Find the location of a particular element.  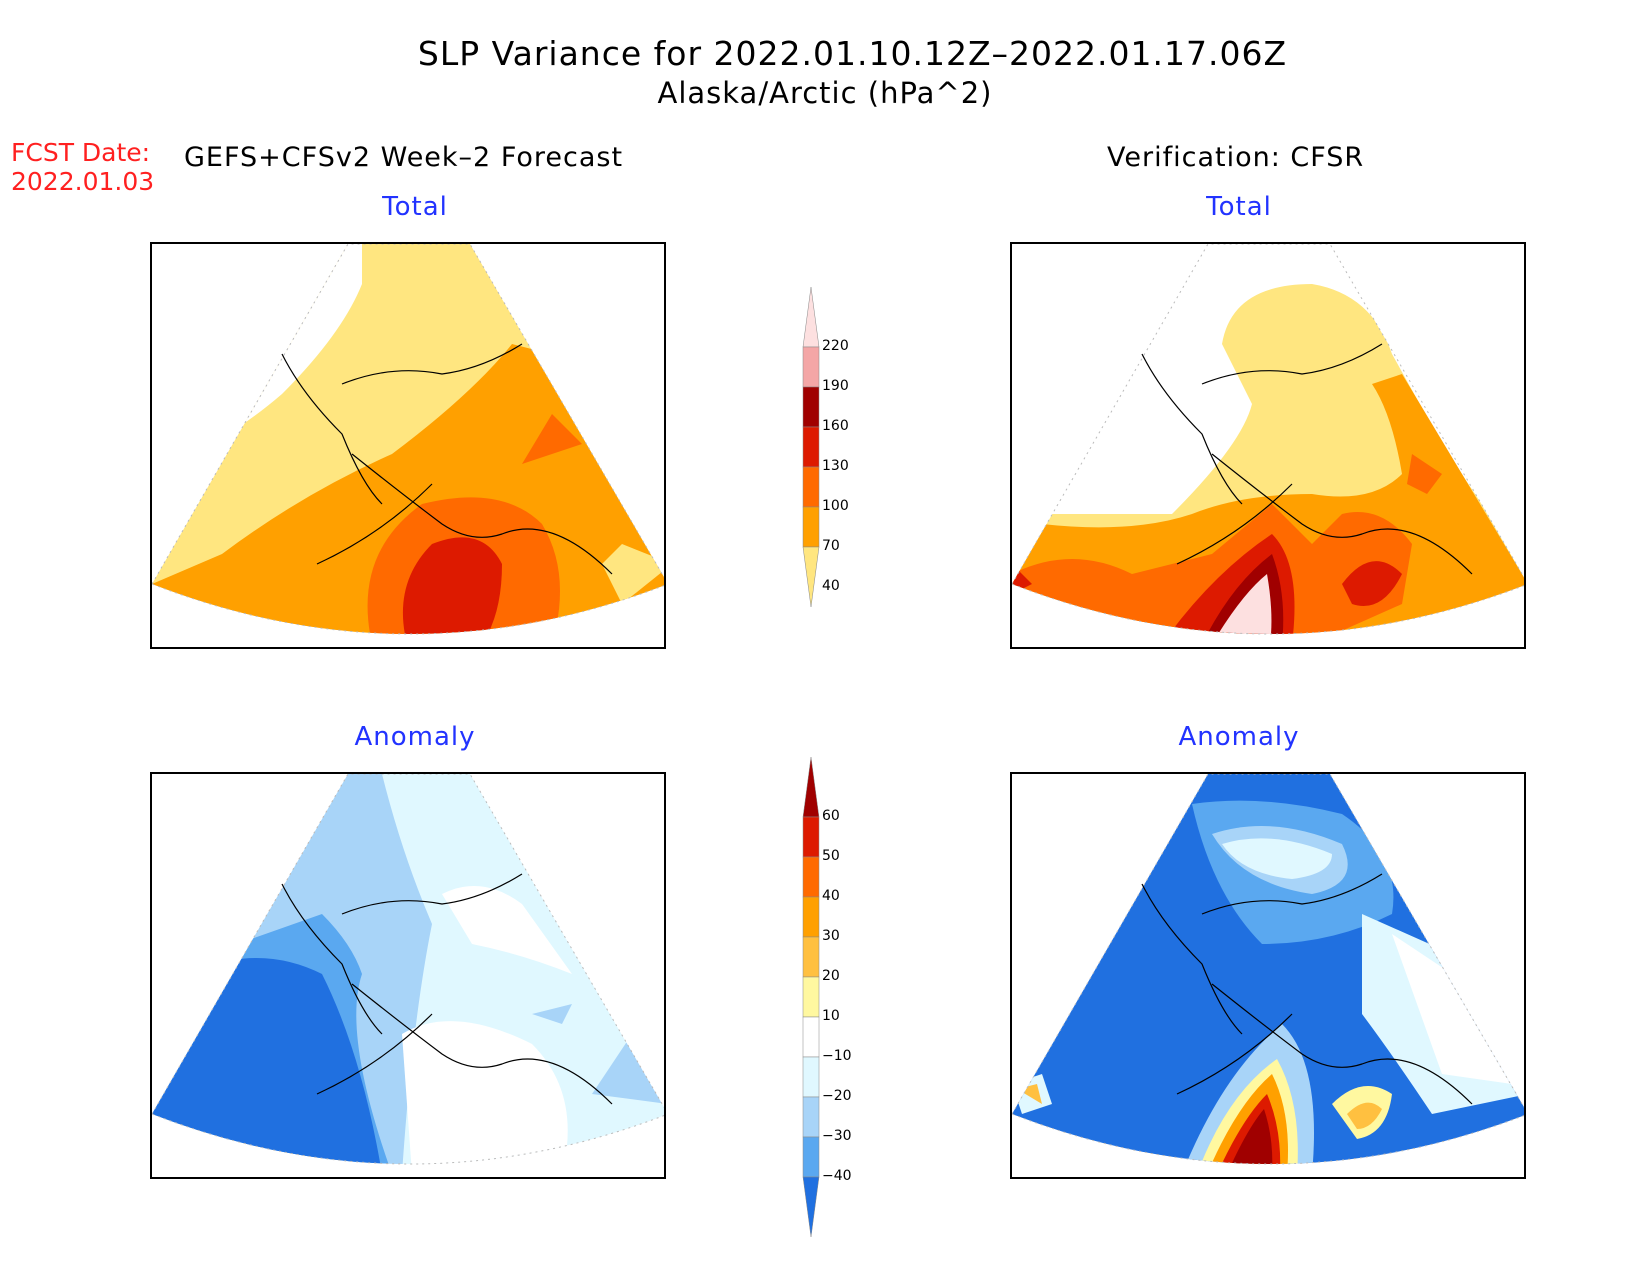

verification-anomaly-title: Anomaly is located at coordinates (1239, 737).